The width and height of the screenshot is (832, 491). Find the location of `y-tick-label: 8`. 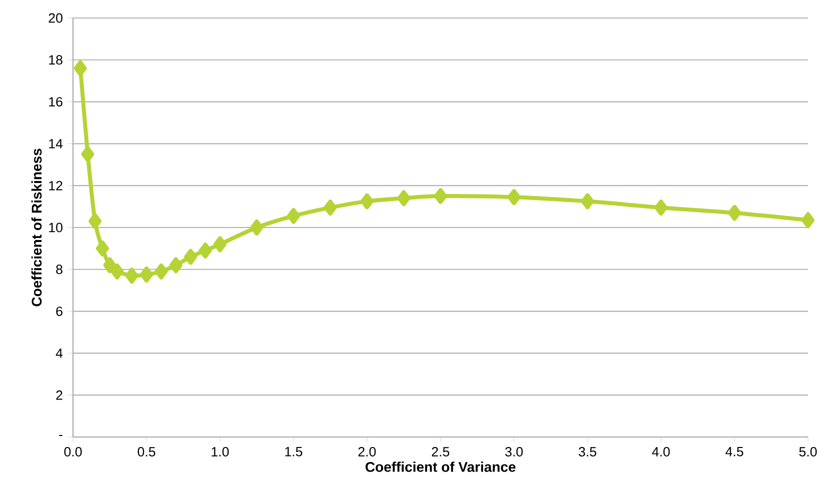

y-tick-label: 8 is located at coordinates (59, 269).